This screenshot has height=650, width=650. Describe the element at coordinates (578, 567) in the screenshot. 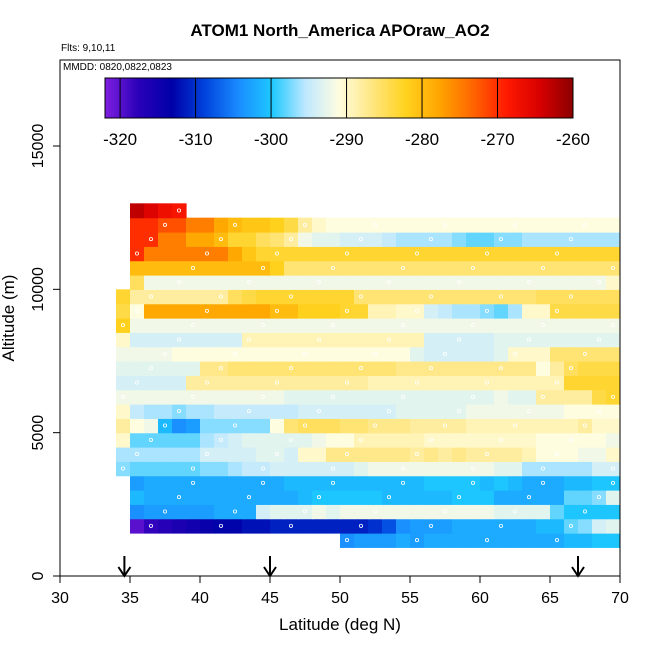

I see `profile-arrow-icon` at that location.